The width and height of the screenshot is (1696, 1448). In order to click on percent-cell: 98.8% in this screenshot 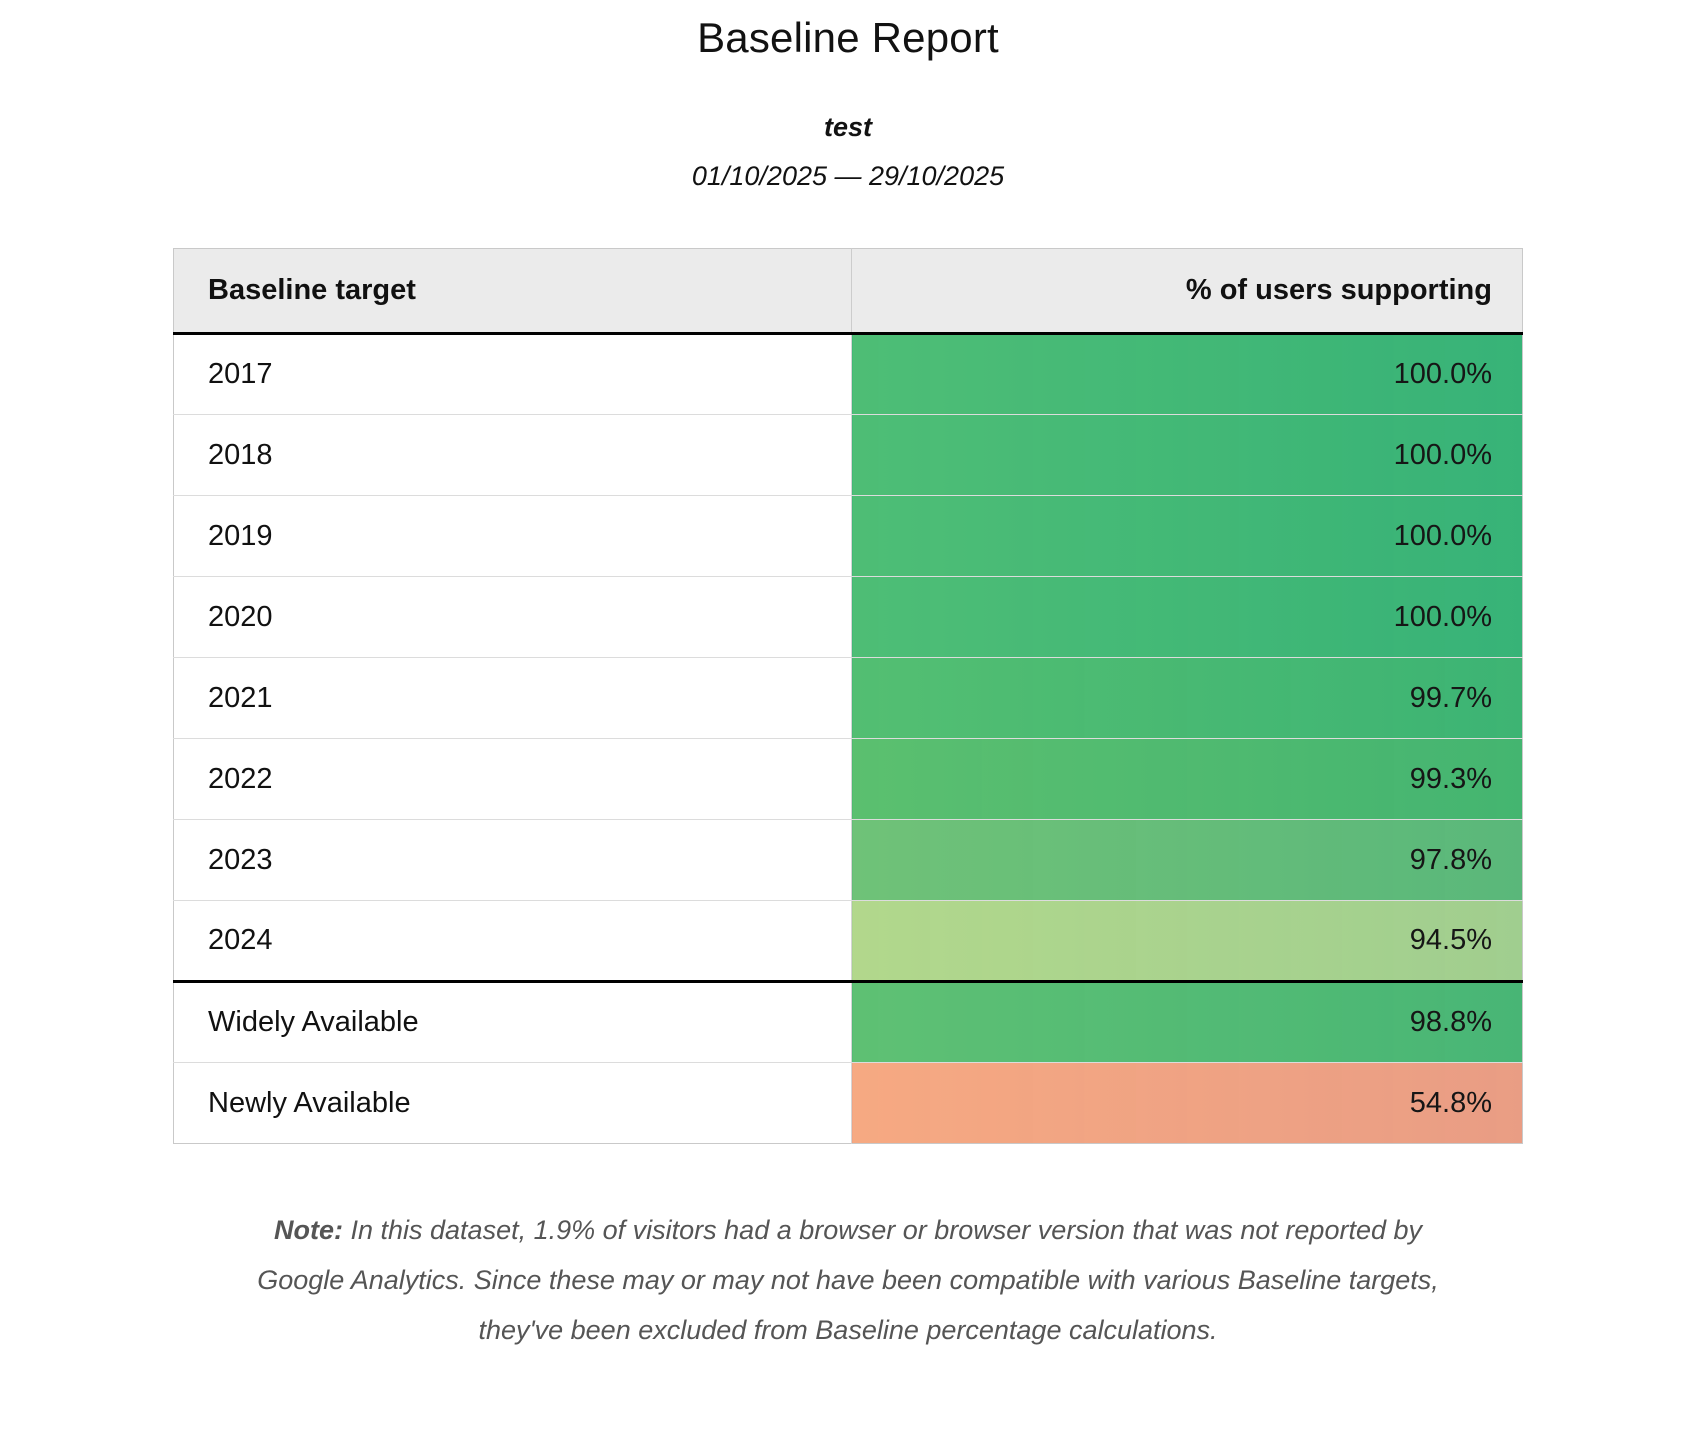, I will do `click(1187, 1022)`.